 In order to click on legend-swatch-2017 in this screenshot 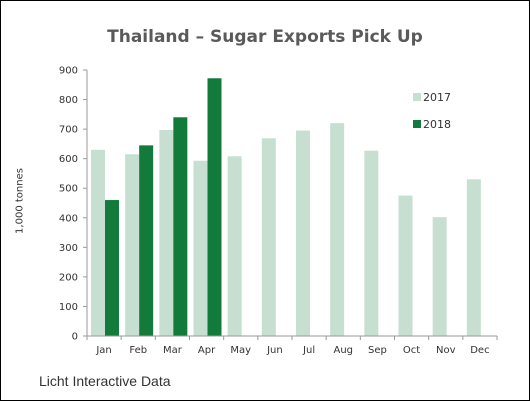, I will do `click(417, 97)`.